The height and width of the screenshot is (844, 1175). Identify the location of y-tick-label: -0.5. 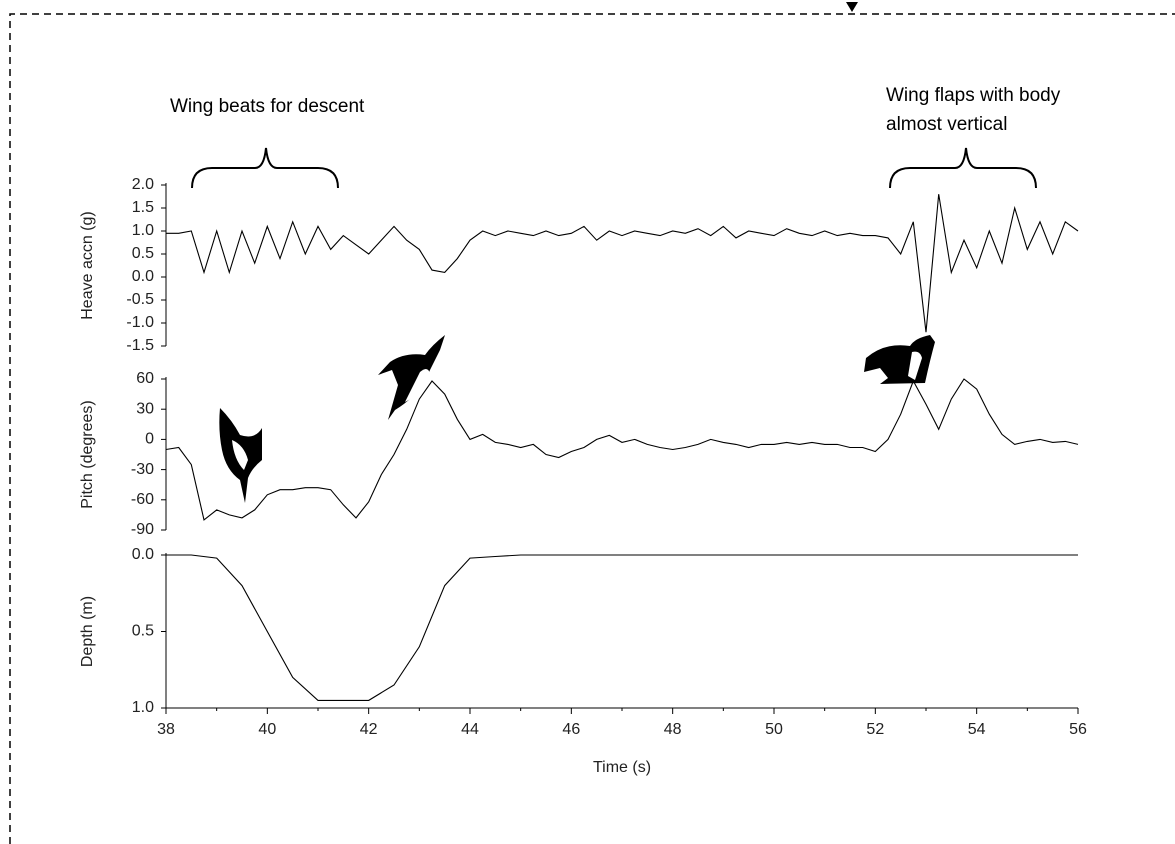
(140, 299).